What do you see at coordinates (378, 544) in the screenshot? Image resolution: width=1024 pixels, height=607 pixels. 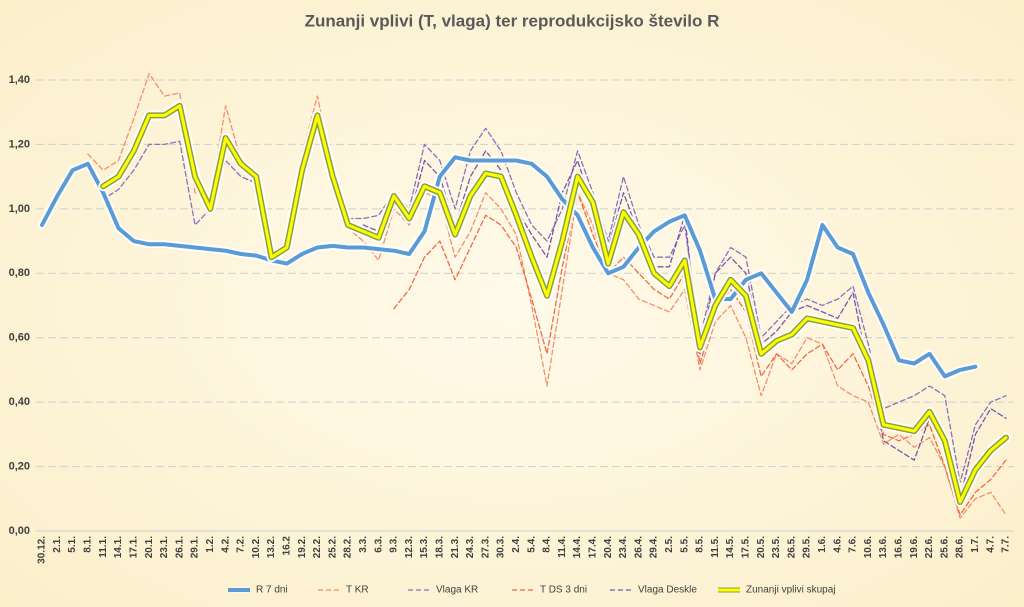 I see `x-tick-label: 6.3.` at bounding box center [378, 544].